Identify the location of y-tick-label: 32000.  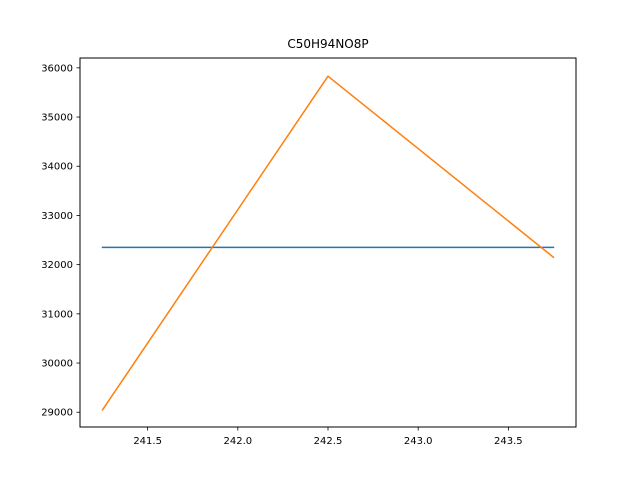
(57, 265).